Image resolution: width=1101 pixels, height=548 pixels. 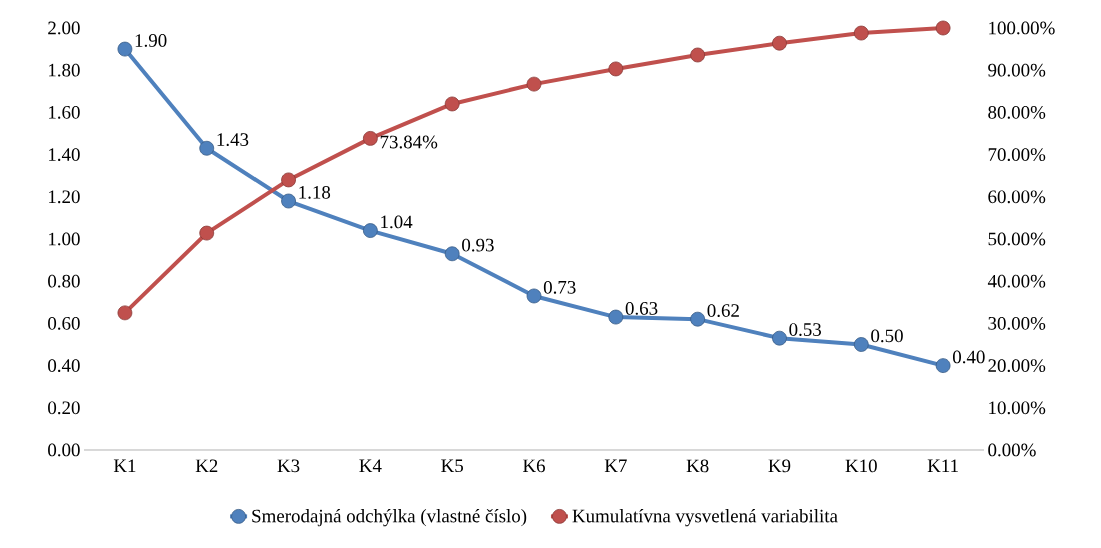 What do you see at coordinates (1017, 239) in the screenshot?
I see `y2-tick-label: 50.00%` at bounding box center [1017, 239].